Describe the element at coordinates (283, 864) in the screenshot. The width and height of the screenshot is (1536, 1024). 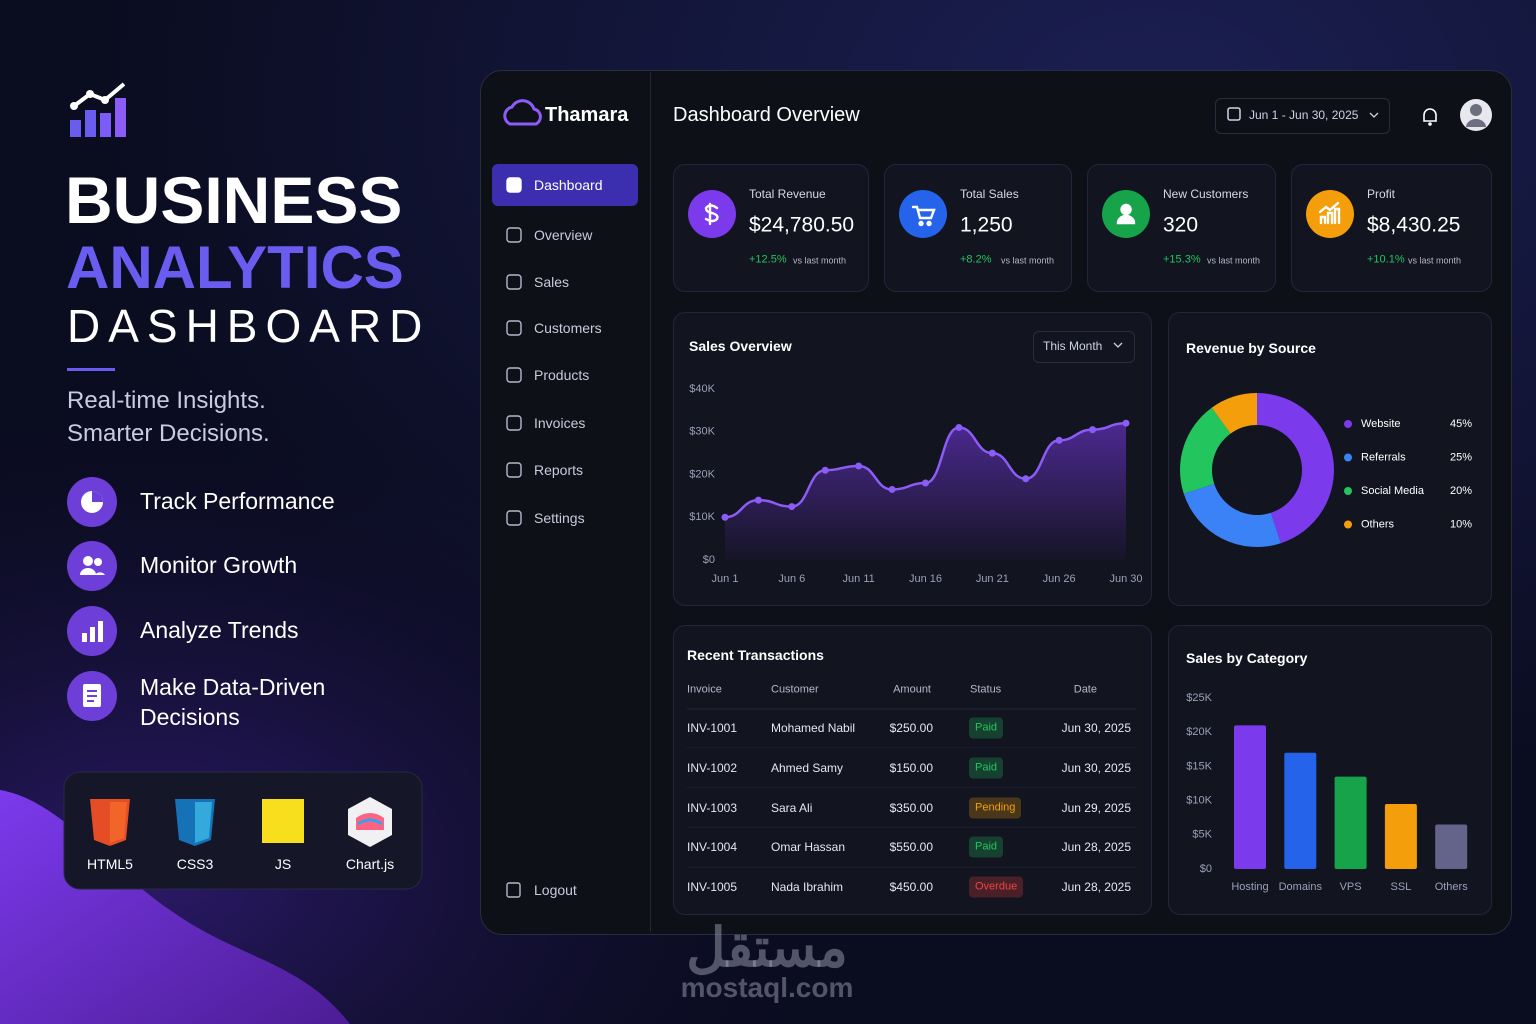
I see `tech-label: JS` at that location.